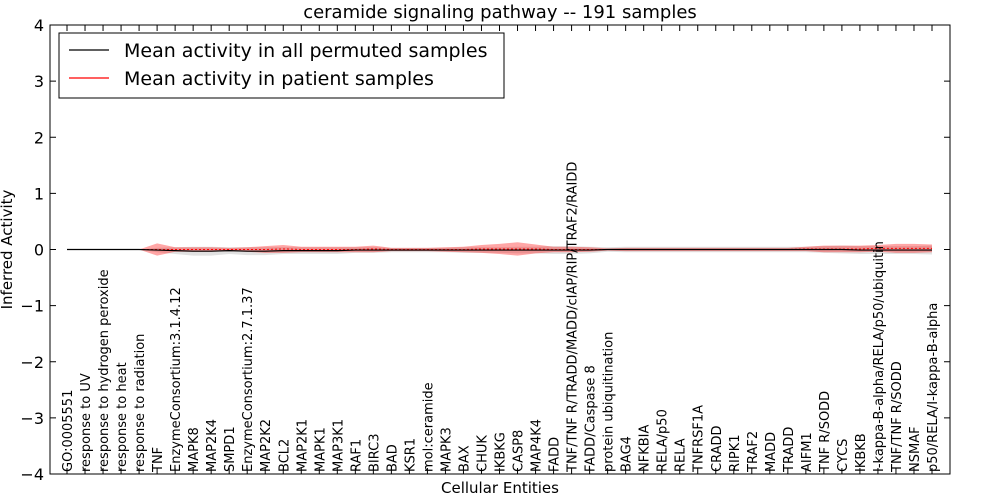 Image resolution: width=1000 pixels, height=500 pixels. What do you see at coordinates (212, 445) in the screenshot?
I see `x-tick-label: MAP2K4` at bounding box center [212, 445].